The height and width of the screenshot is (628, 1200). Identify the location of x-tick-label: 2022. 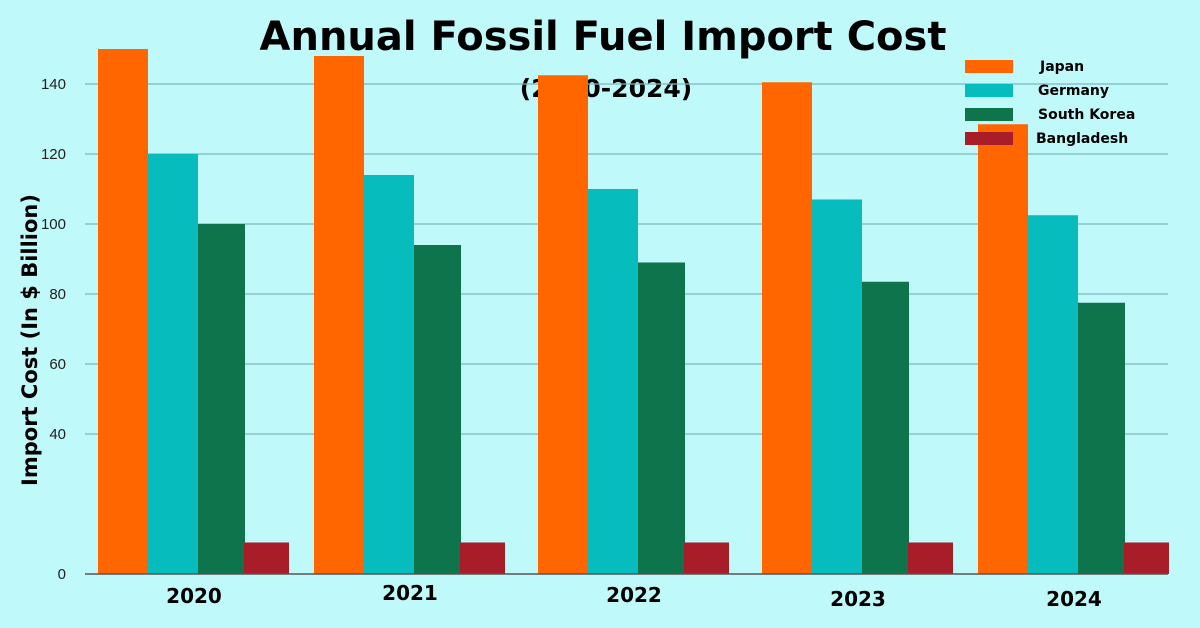
(634, 595).